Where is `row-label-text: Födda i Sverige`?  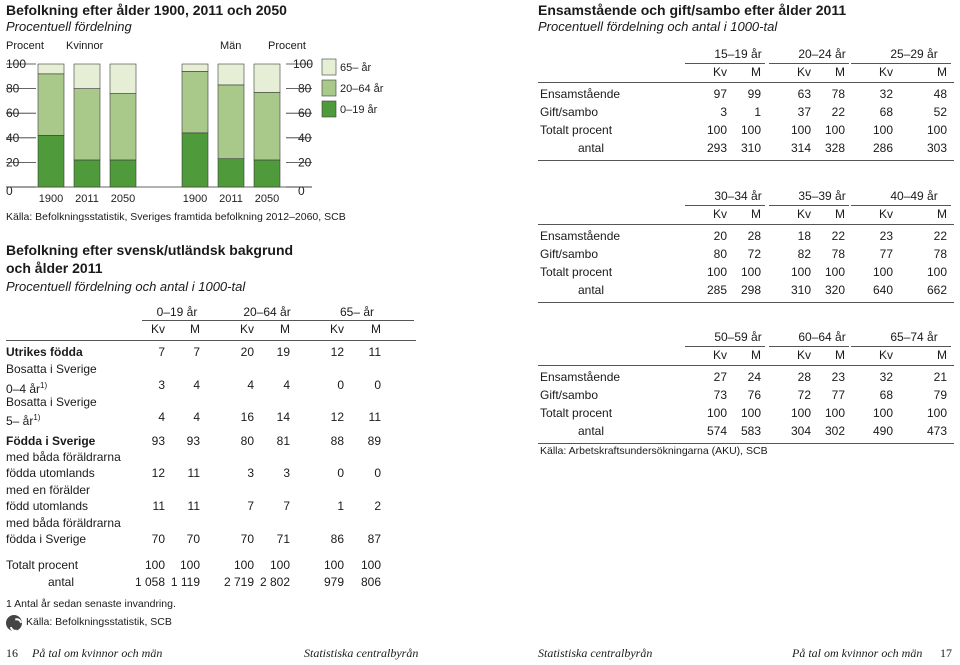 row-label-text: Födda i Sverige is located at coordinates (51, 441).